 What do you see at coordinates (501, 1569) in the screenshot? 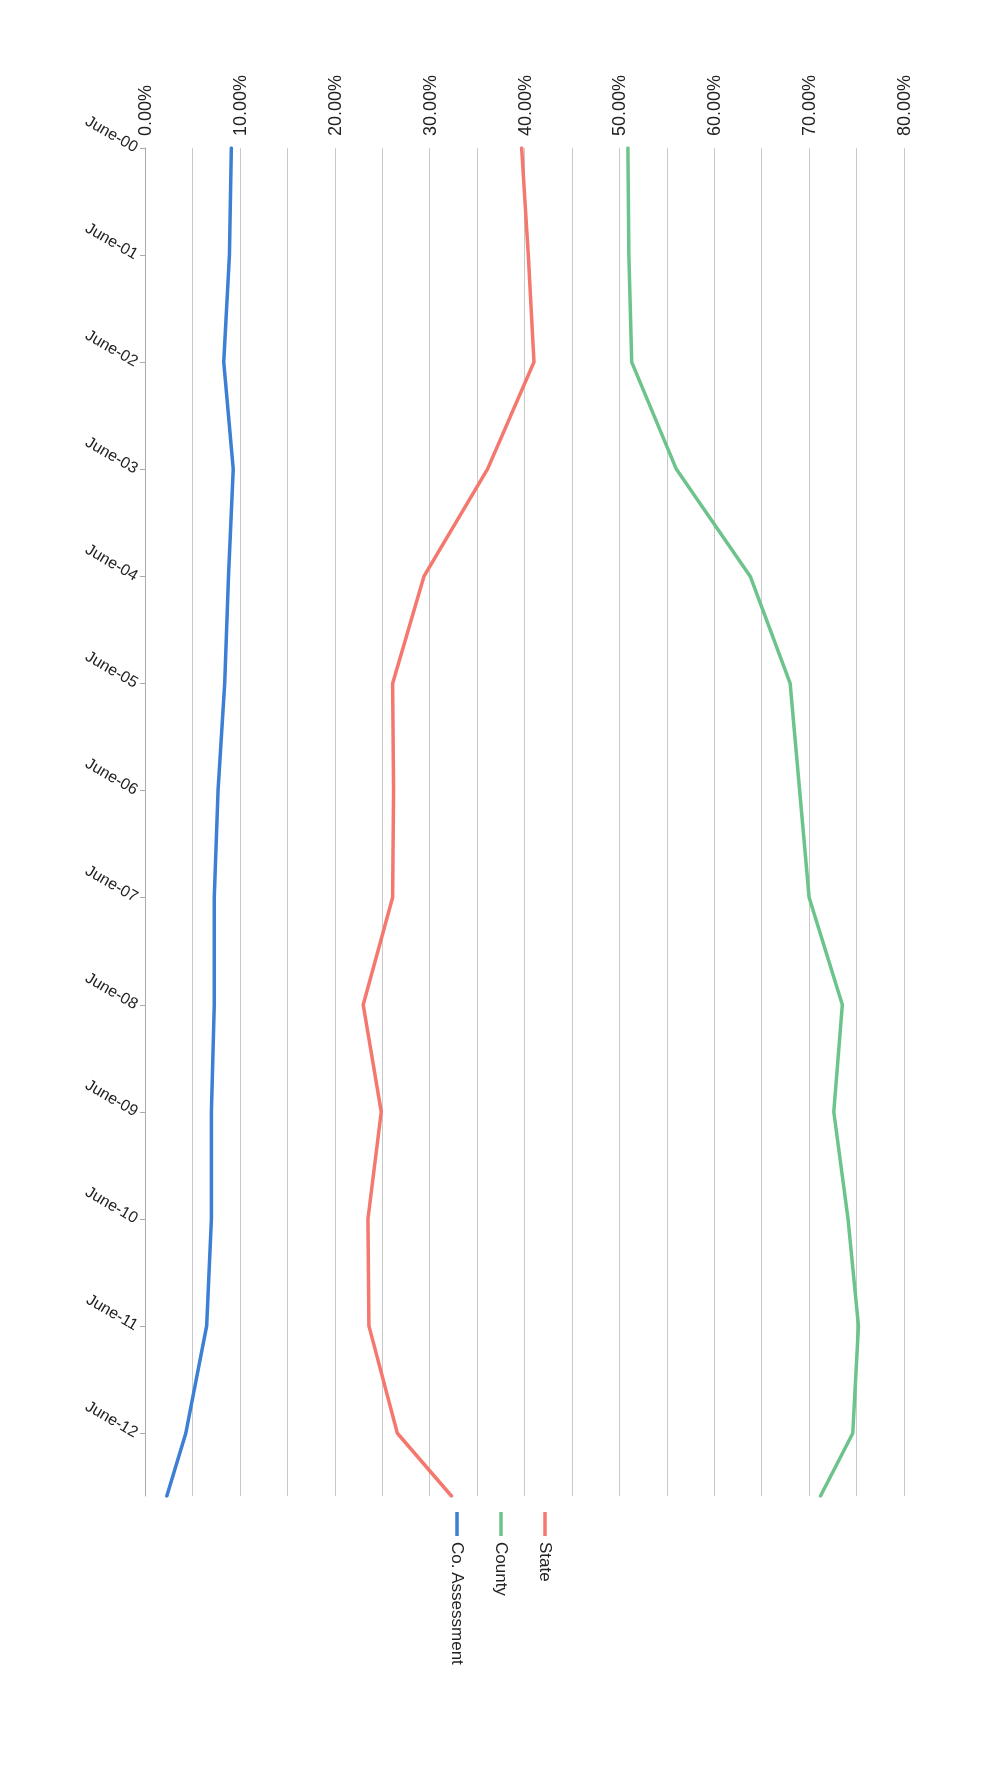
I see `legend-label: County` at bounding box center [501, 1569].